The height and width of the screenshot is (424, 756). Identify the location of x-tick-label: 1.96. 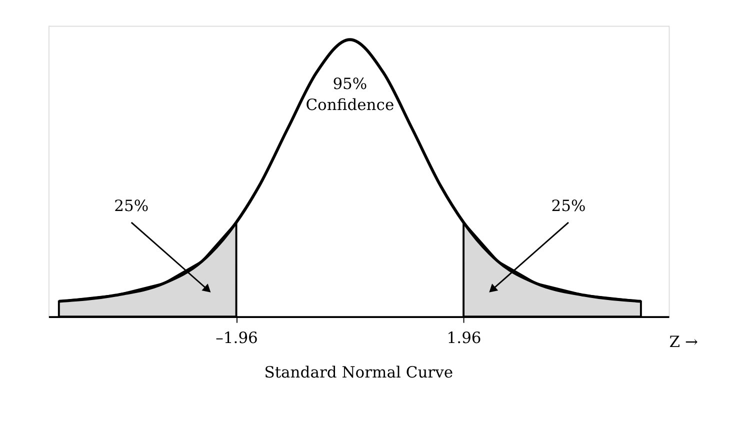
(464, 338).